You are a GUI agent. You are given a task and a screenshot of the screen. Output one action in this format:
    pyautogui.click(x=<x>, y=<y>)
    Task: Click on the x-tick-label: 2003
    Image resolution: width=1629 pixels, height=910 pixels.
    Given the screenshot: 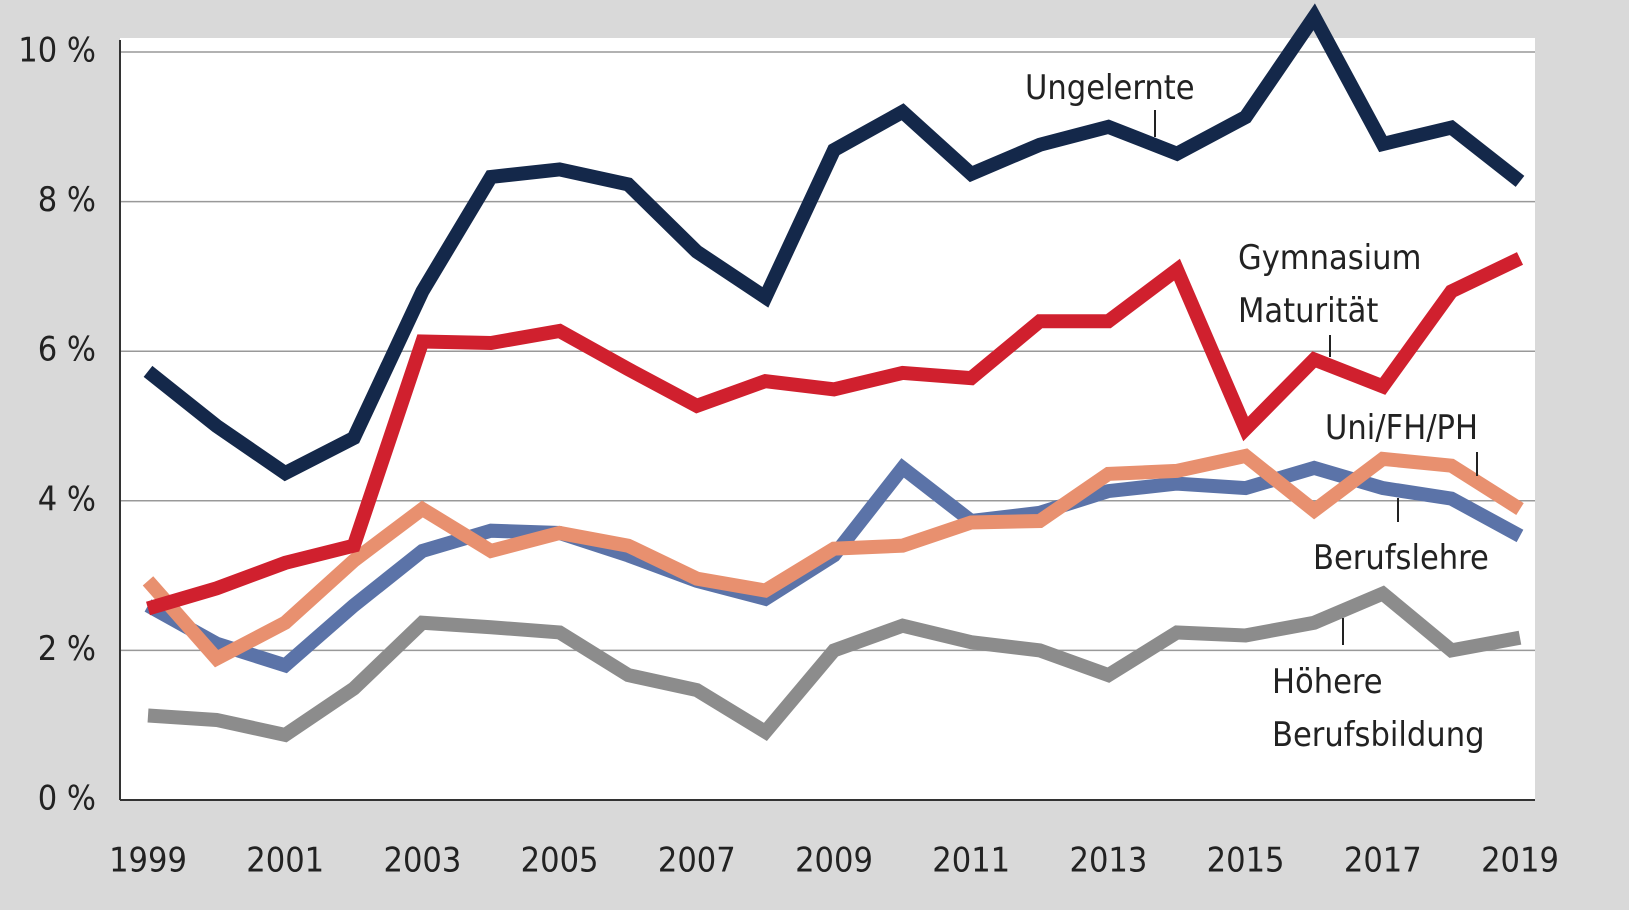 What is the action you would take?
    pyautogui.click(x=422, y=861)
    